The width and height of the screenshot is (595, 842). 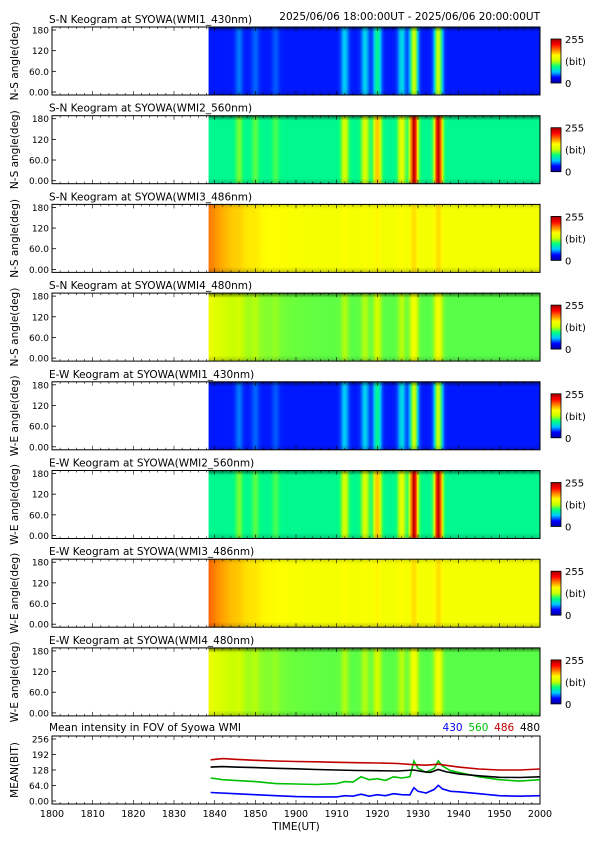 I want to click on legend-entry: 486, so click(x=504, y=728).